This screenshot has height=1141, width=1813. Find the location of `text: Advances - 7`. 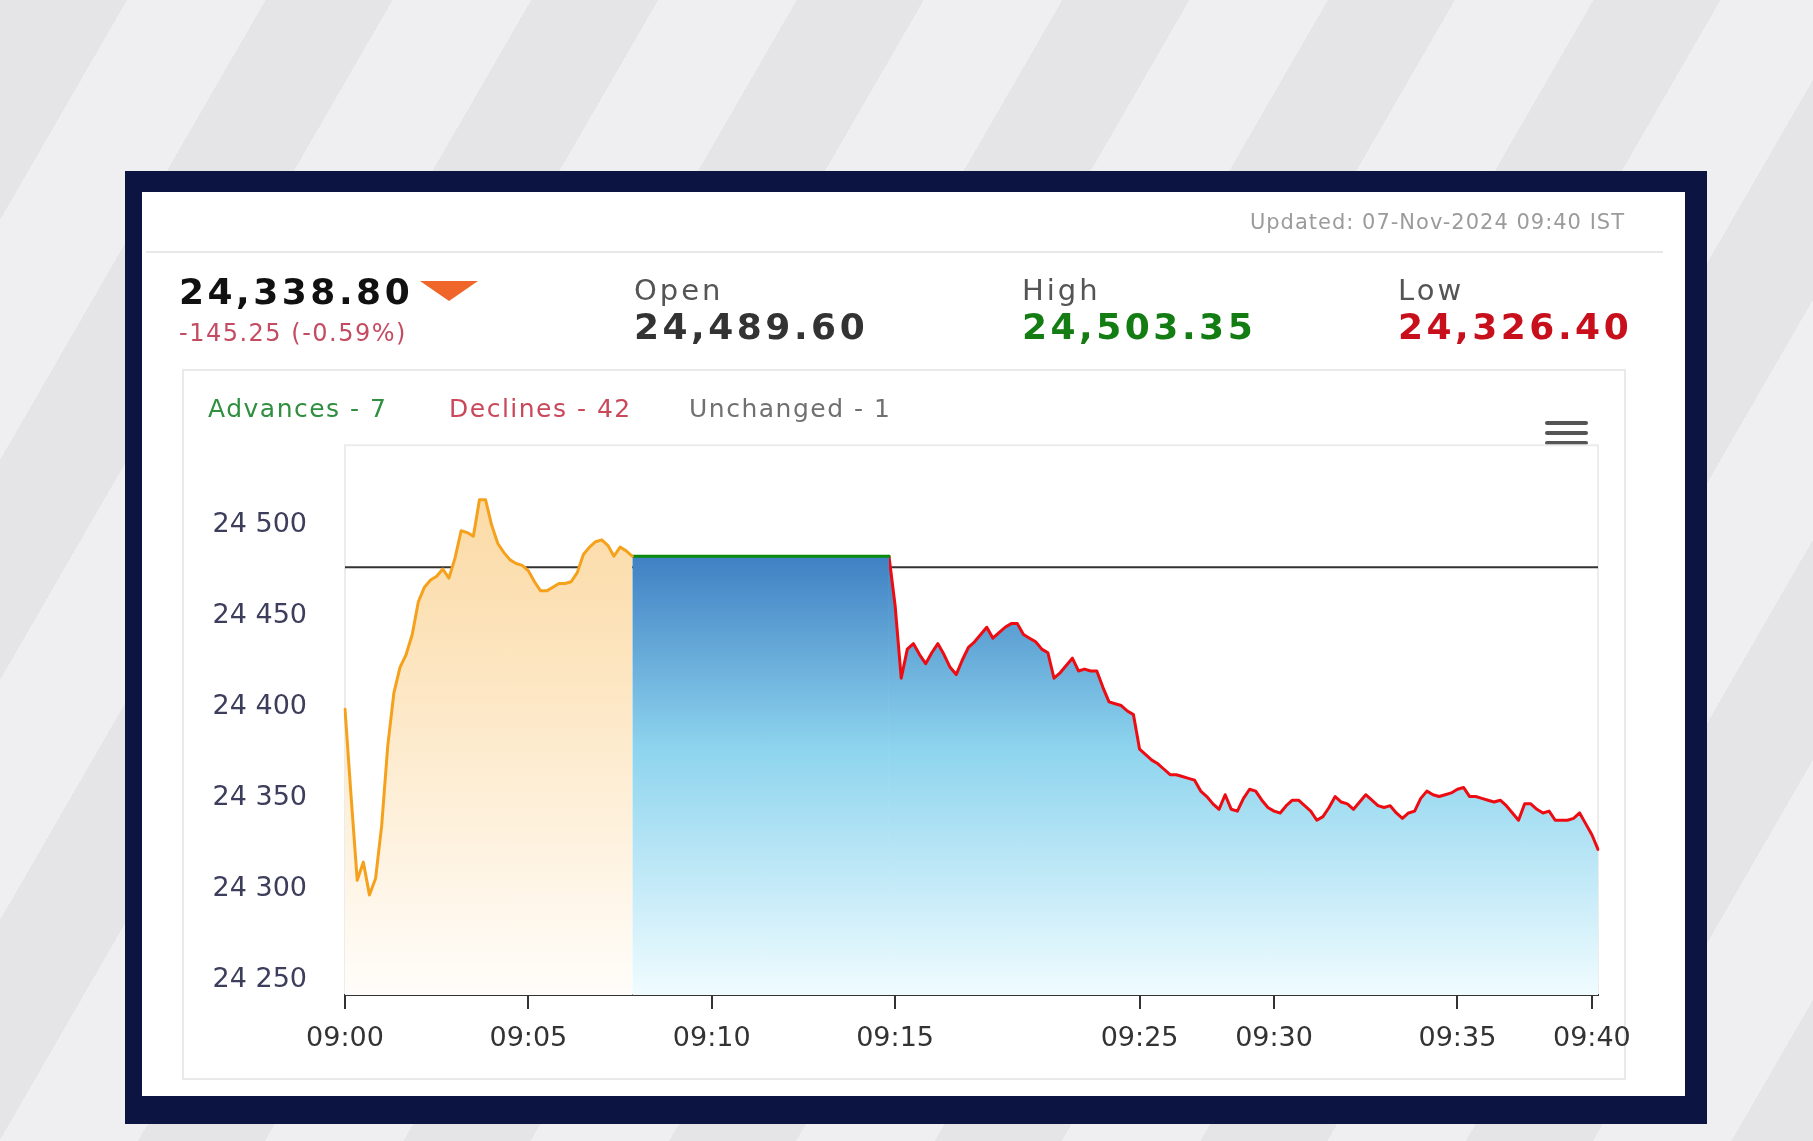

text: Advances - 7 is located at coordinates (298, 408).